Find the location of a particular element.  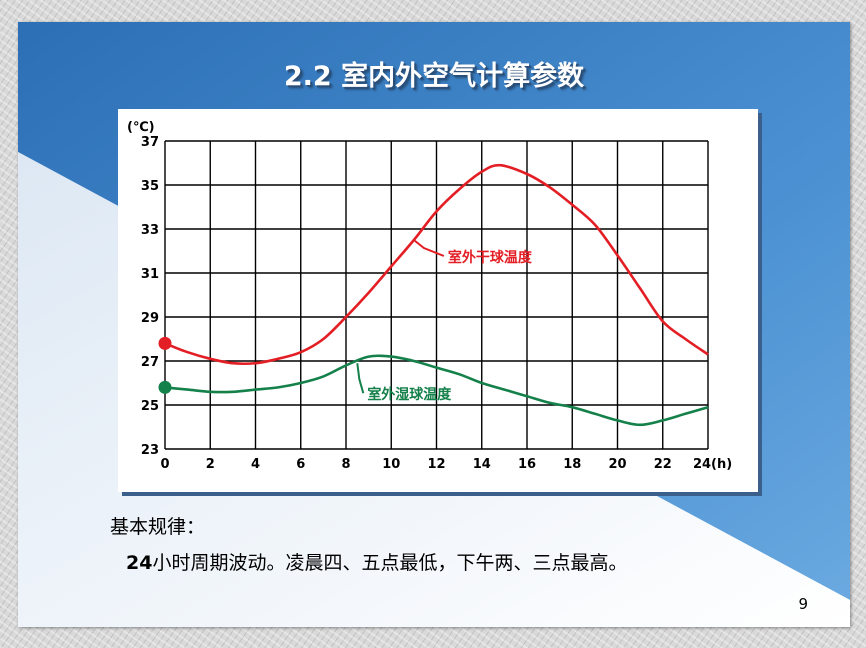

y-tick-label: 31 is located at coordinates (150, 274).